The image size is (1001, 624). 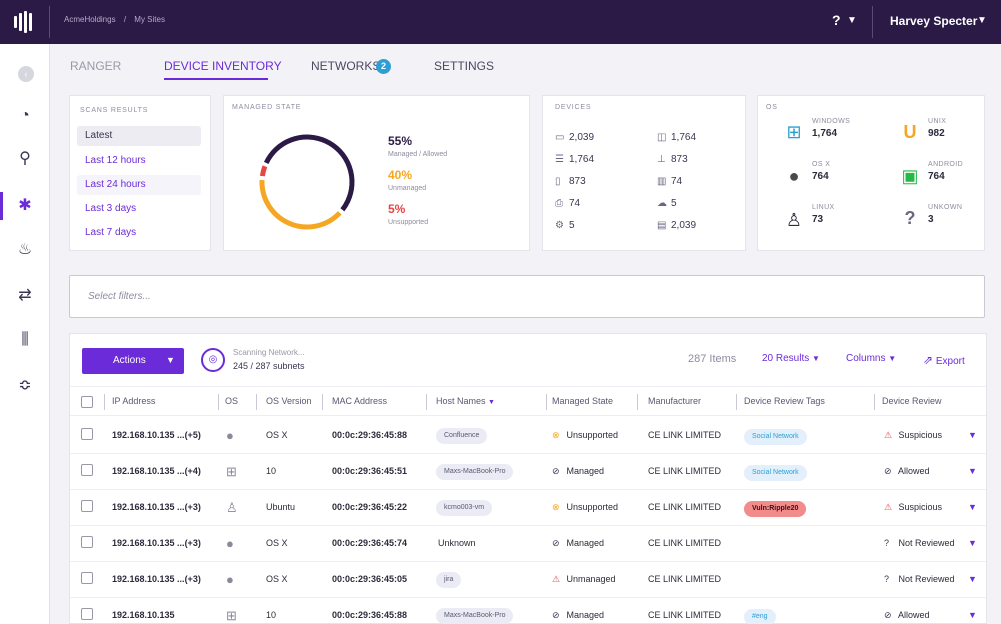 I want to click on scanning-icon: ◎, so click(x=213, y=360).